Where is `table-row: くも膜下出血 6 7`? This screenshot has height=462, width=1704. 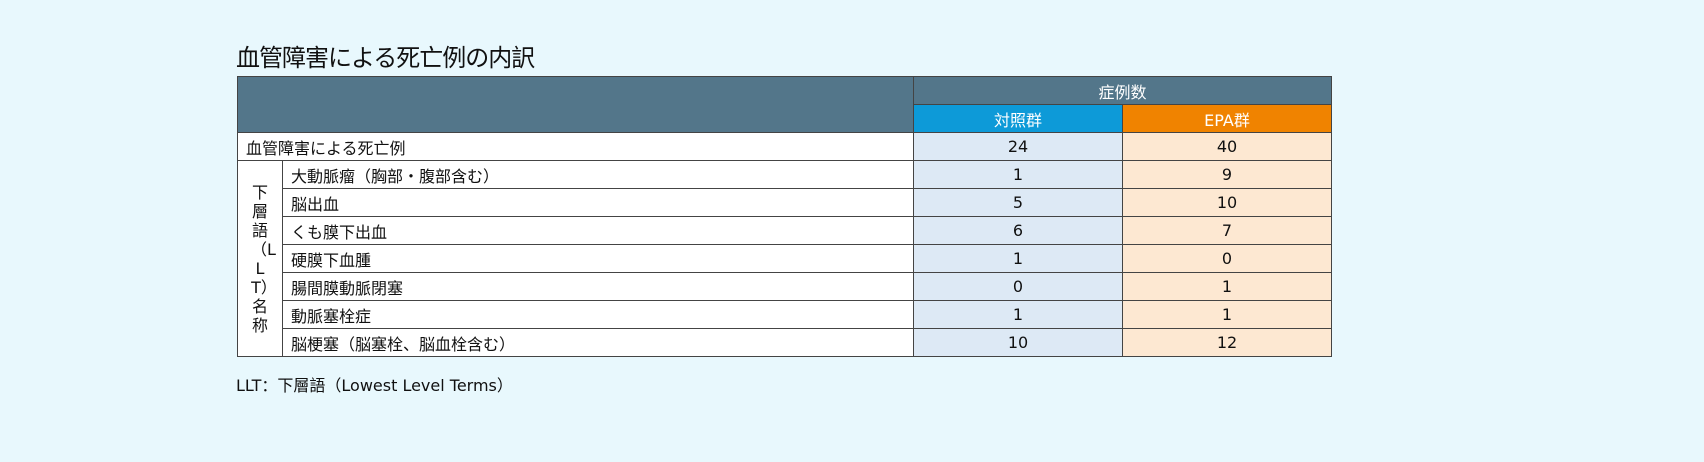
table-row: くも膜下出血 6 7 is located at coordinates (785, 230).